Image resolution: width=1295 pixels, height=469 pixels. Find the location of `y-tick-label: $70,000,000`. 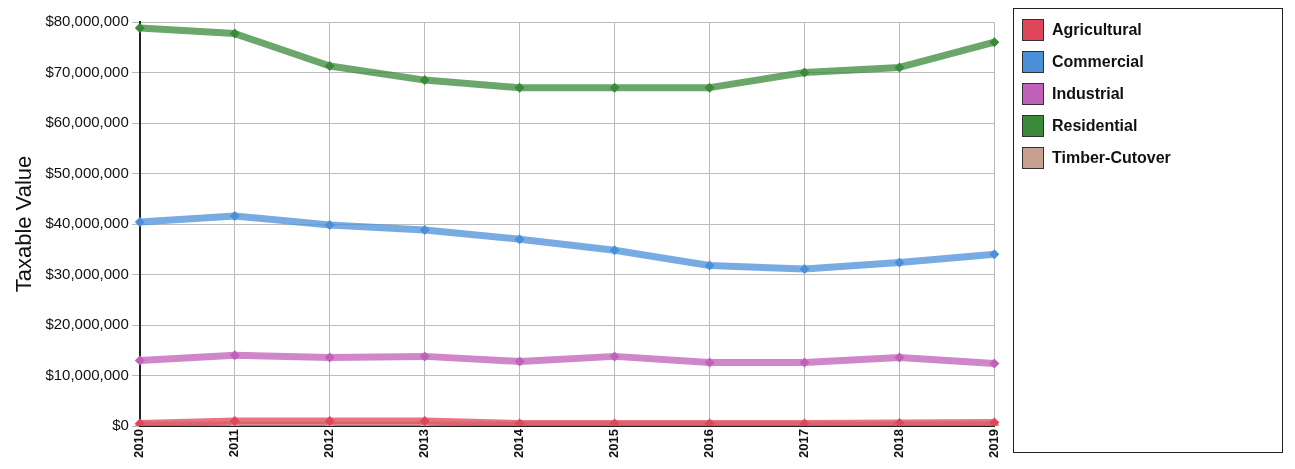

y-tick-label: $70,000,000 is located at coordinates (87, 71).